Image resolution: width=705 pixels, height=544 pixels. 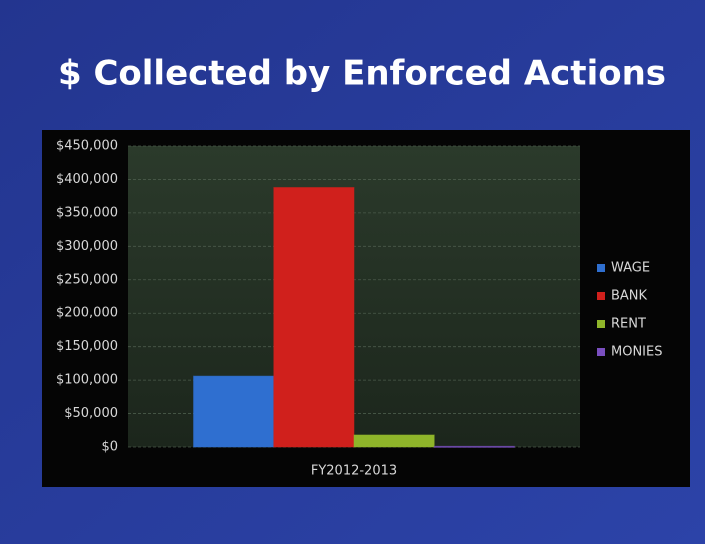 What do you see at coordinates (87, 346) in the screenshot?
I see `y-tick-label: $150,000` at bounding box center [87, 346].